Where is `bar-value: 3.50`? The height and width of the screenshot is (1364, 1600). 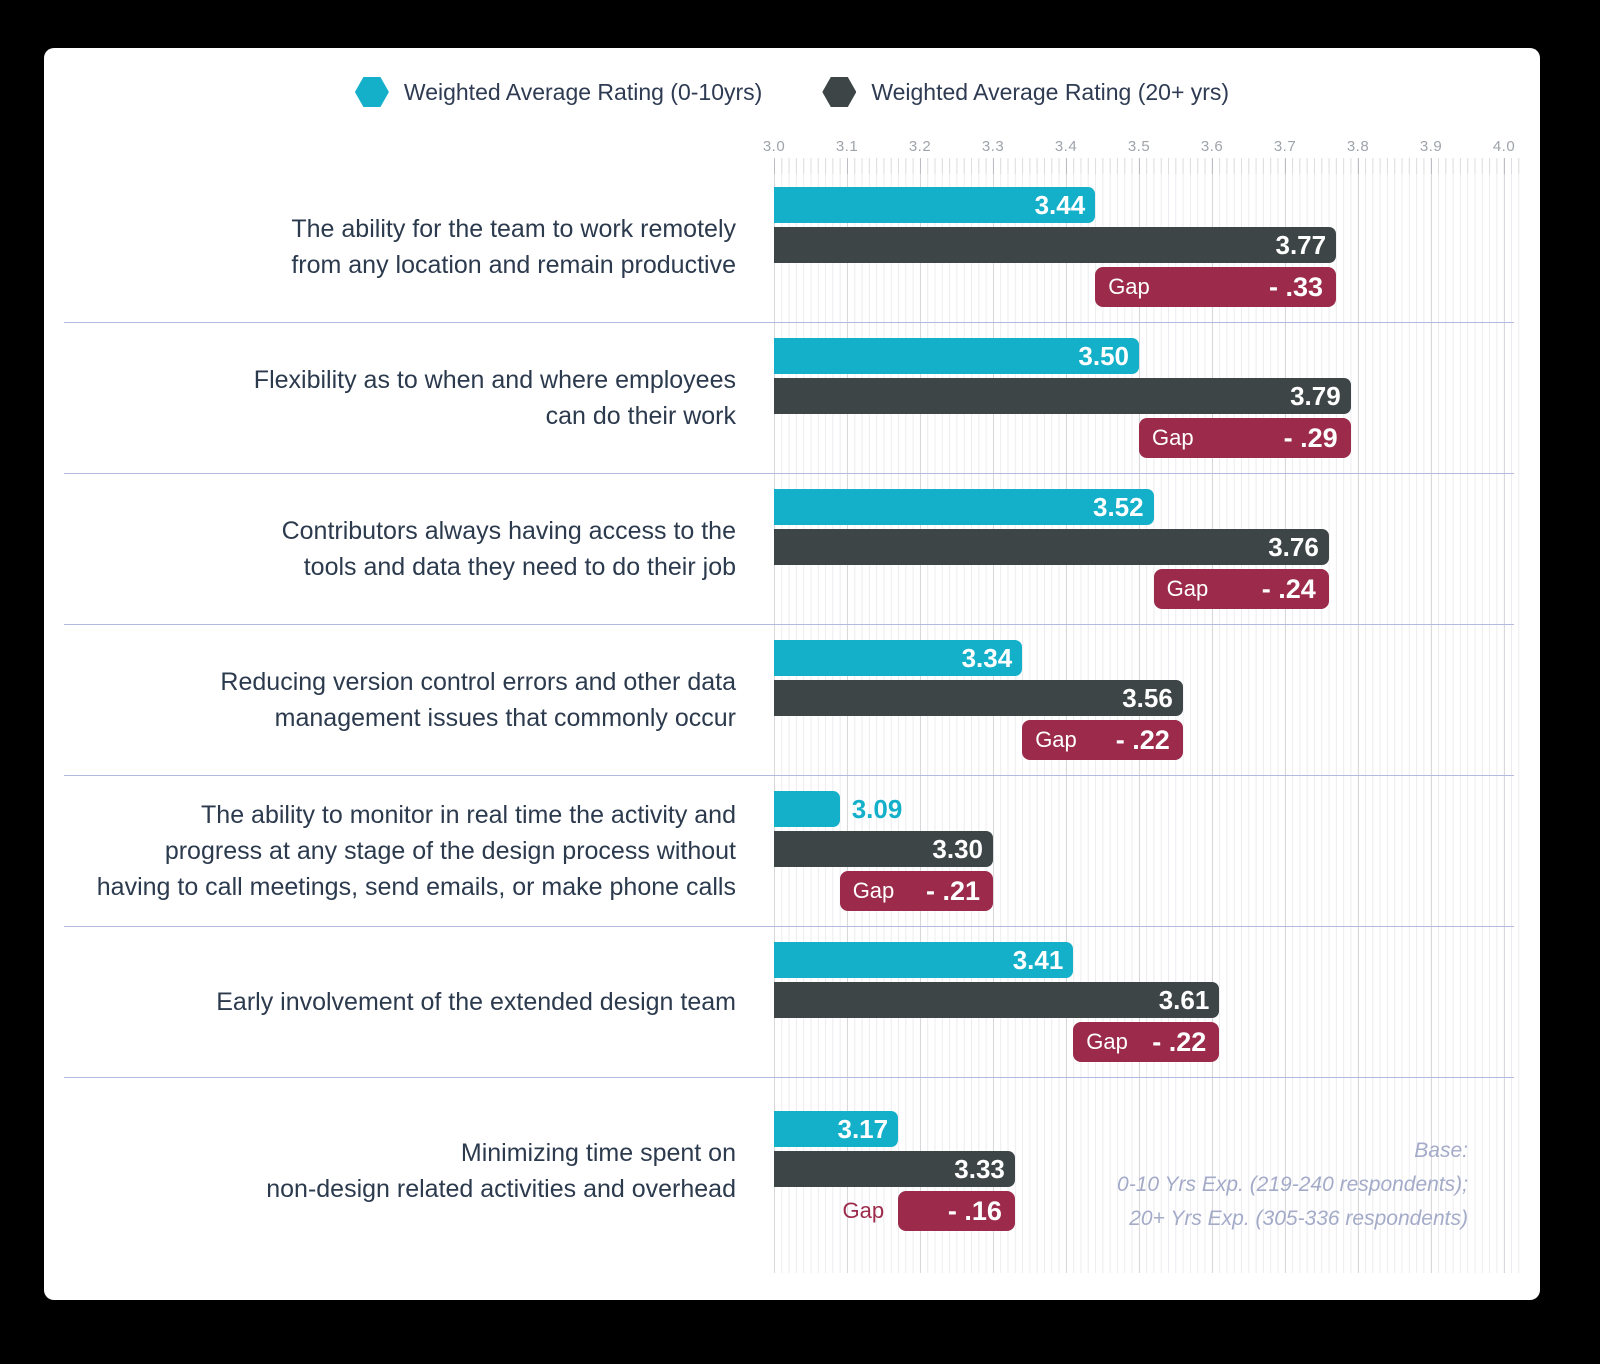 bar-value: 3.50 is located at coordinates (1103, 355).